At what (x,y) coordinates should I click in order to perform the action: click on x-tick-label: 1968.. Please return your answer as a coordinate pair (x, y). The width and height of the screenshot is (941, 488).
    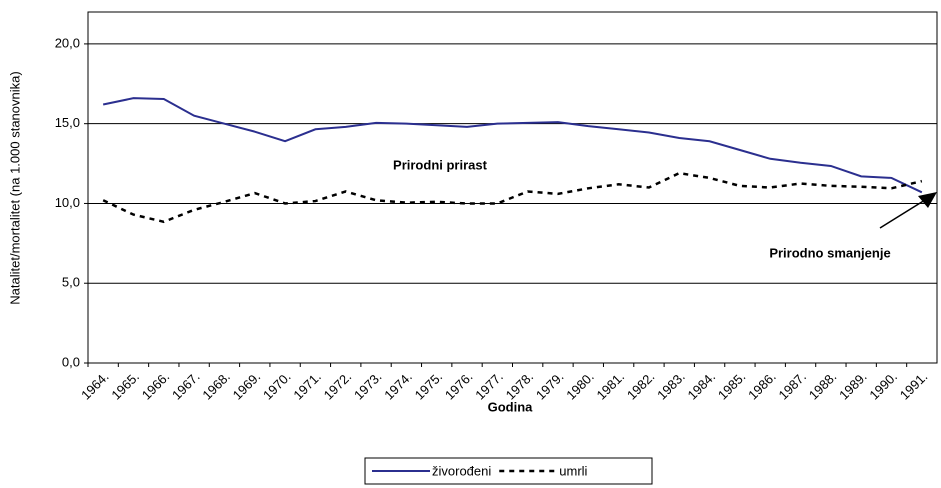
    Looking at the image, I should click on (216, 386).